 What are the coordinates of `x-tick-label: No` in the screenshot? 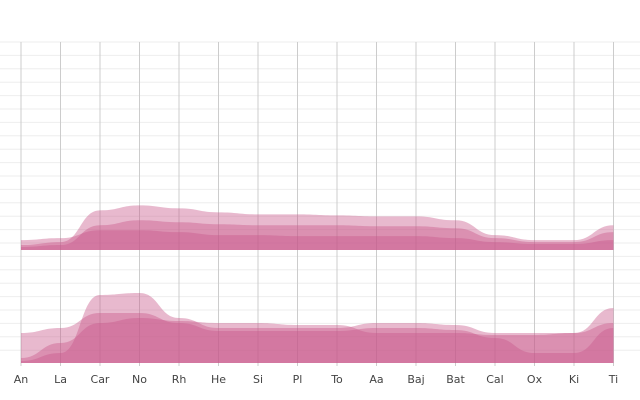 It's located at (139, 379).